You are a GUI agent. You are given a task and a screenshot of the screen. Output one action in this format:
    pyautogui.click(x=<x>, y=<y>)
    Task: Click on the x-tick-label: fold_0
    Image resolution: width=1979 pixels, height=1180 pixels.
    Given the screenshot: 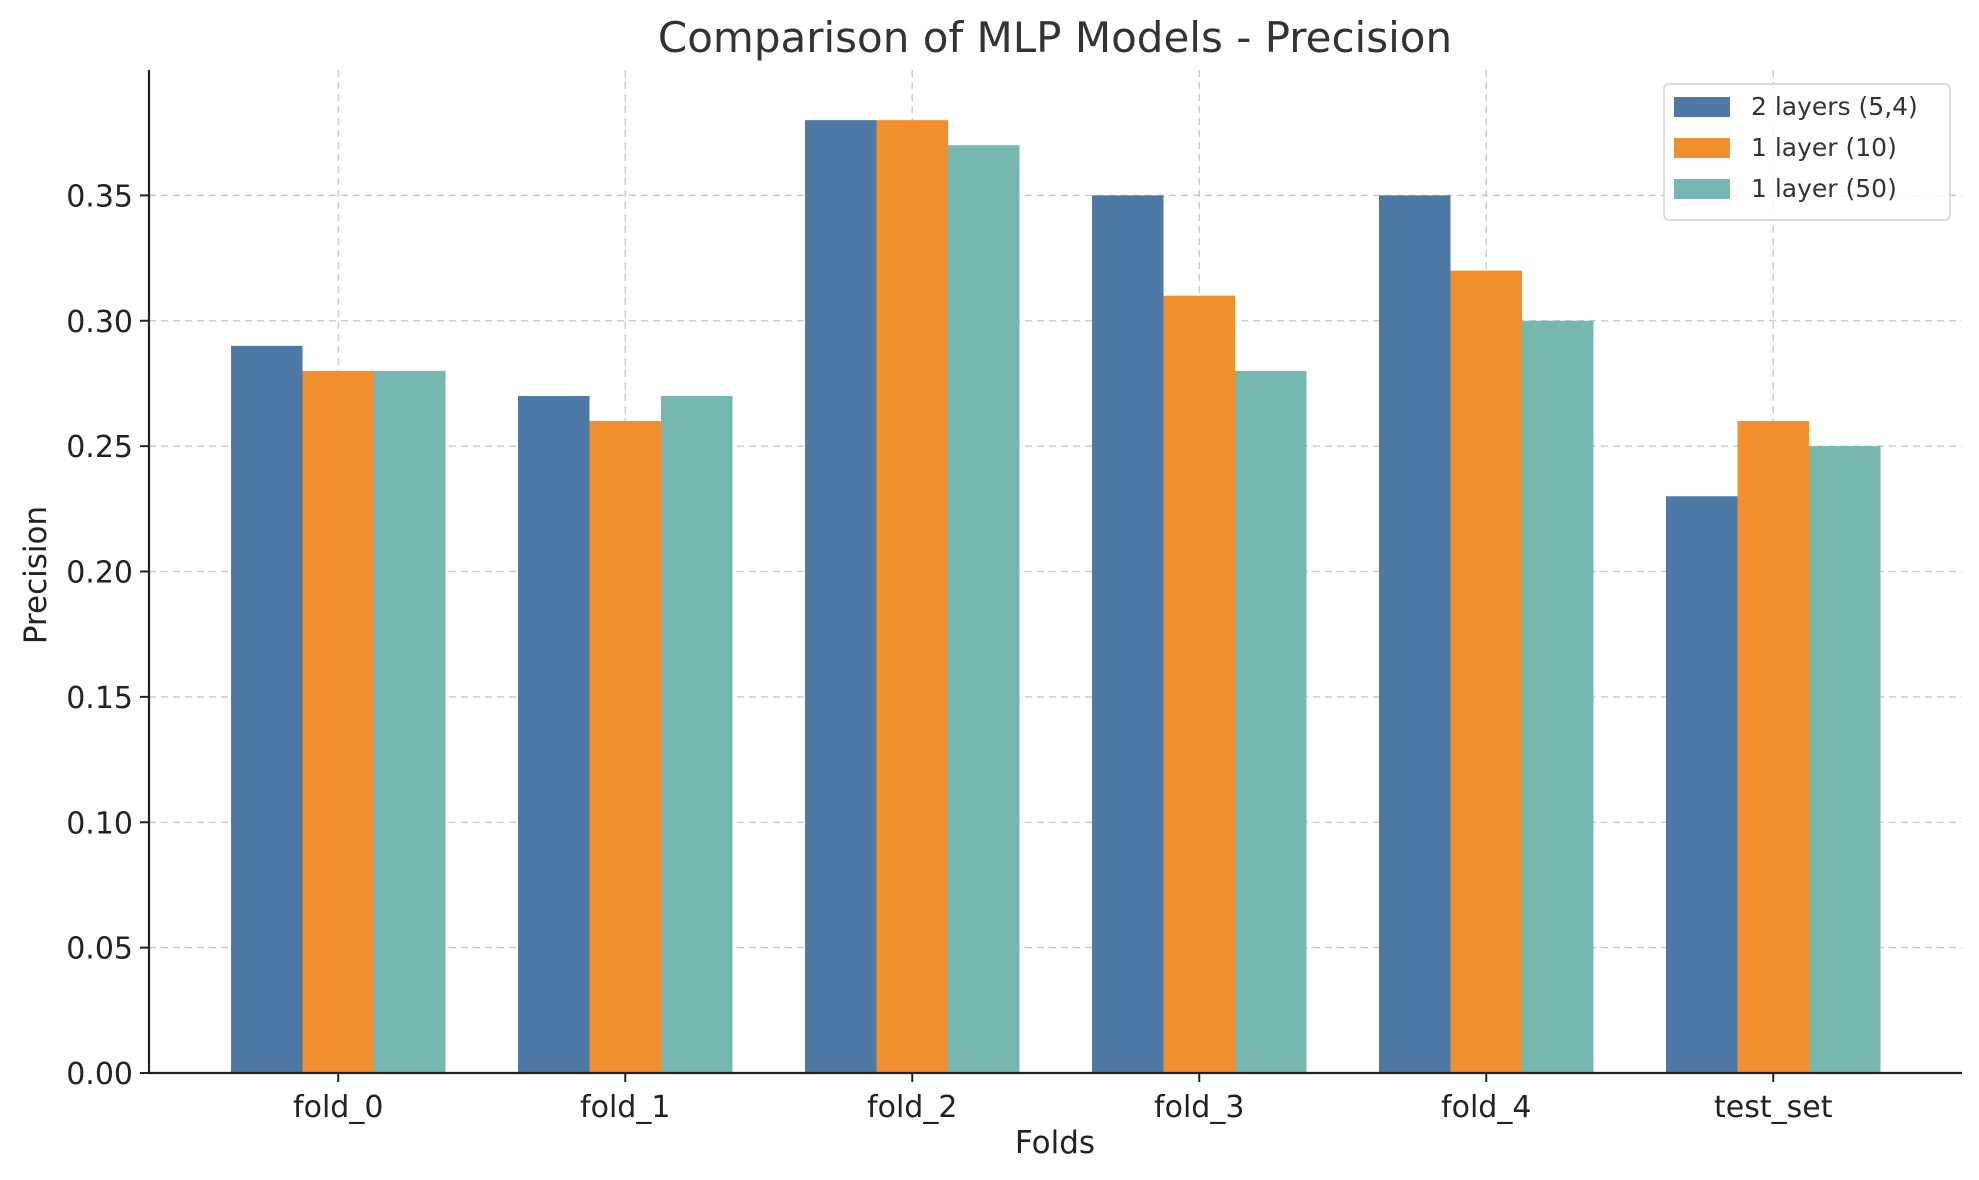 What is the action you would take?
    pyautogui.click(x=338, y=1107)
    